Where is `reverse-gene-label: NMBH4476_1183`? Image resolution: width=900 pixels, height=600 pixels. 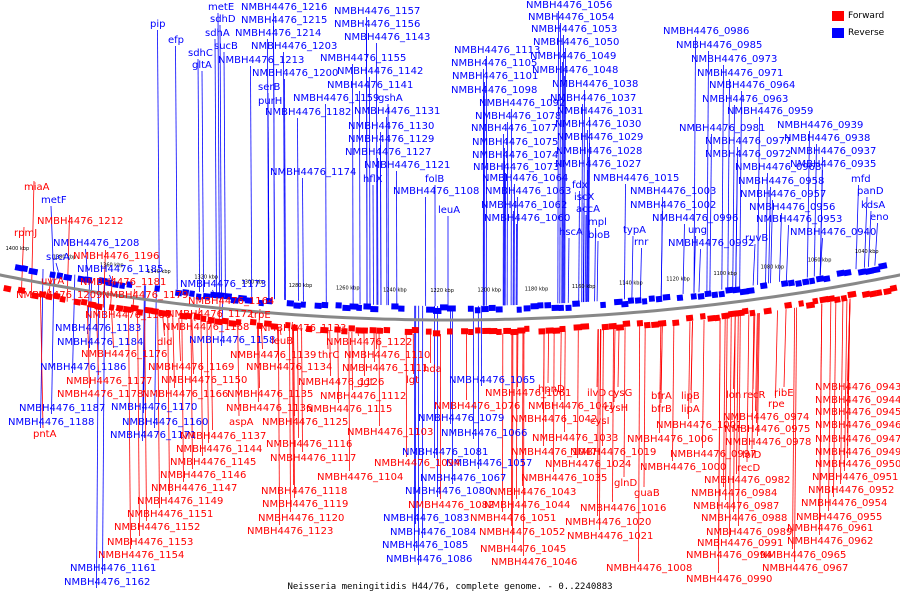
reverse-gene-label: NMBH4476_1183 is located at coordinates (98, 328).